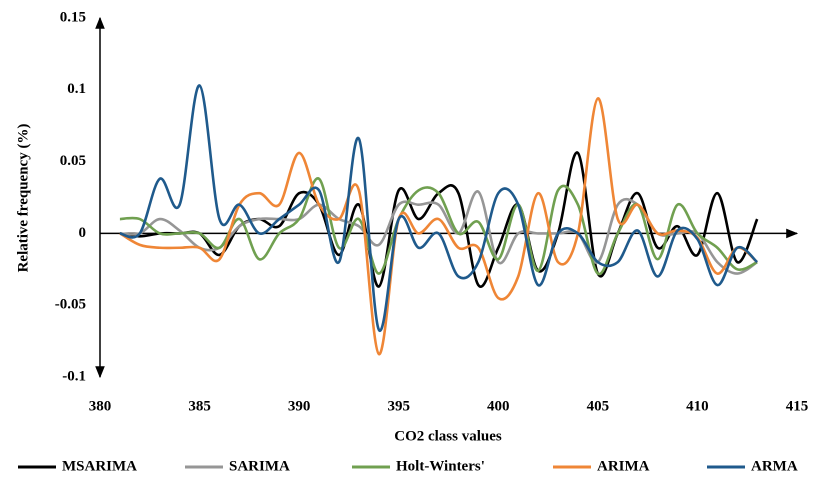  I want to click on x-tick-label: 410, so click(697, 406).